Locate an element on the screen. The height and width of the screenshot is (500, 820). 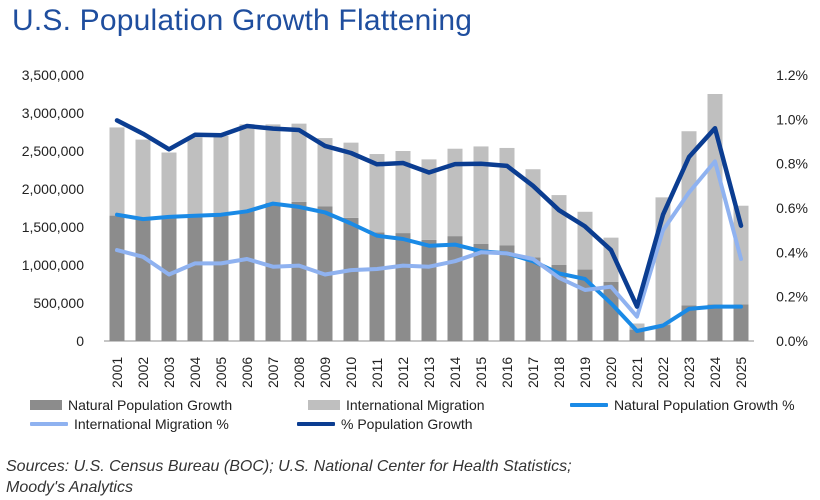
legend-label: International Migration % is located at coordinates (151, 424).